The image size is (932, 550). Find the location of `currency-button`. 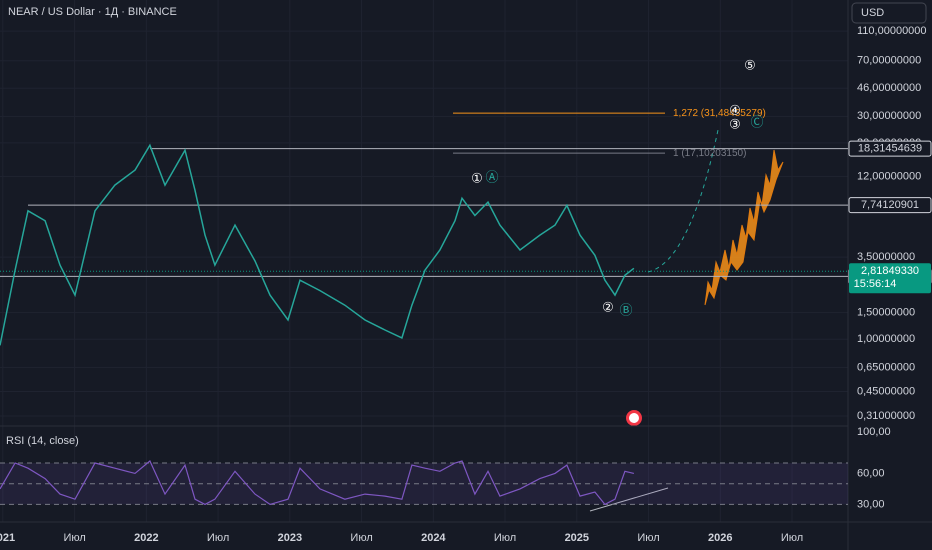

currency-button is located at coordinates (889, 13).